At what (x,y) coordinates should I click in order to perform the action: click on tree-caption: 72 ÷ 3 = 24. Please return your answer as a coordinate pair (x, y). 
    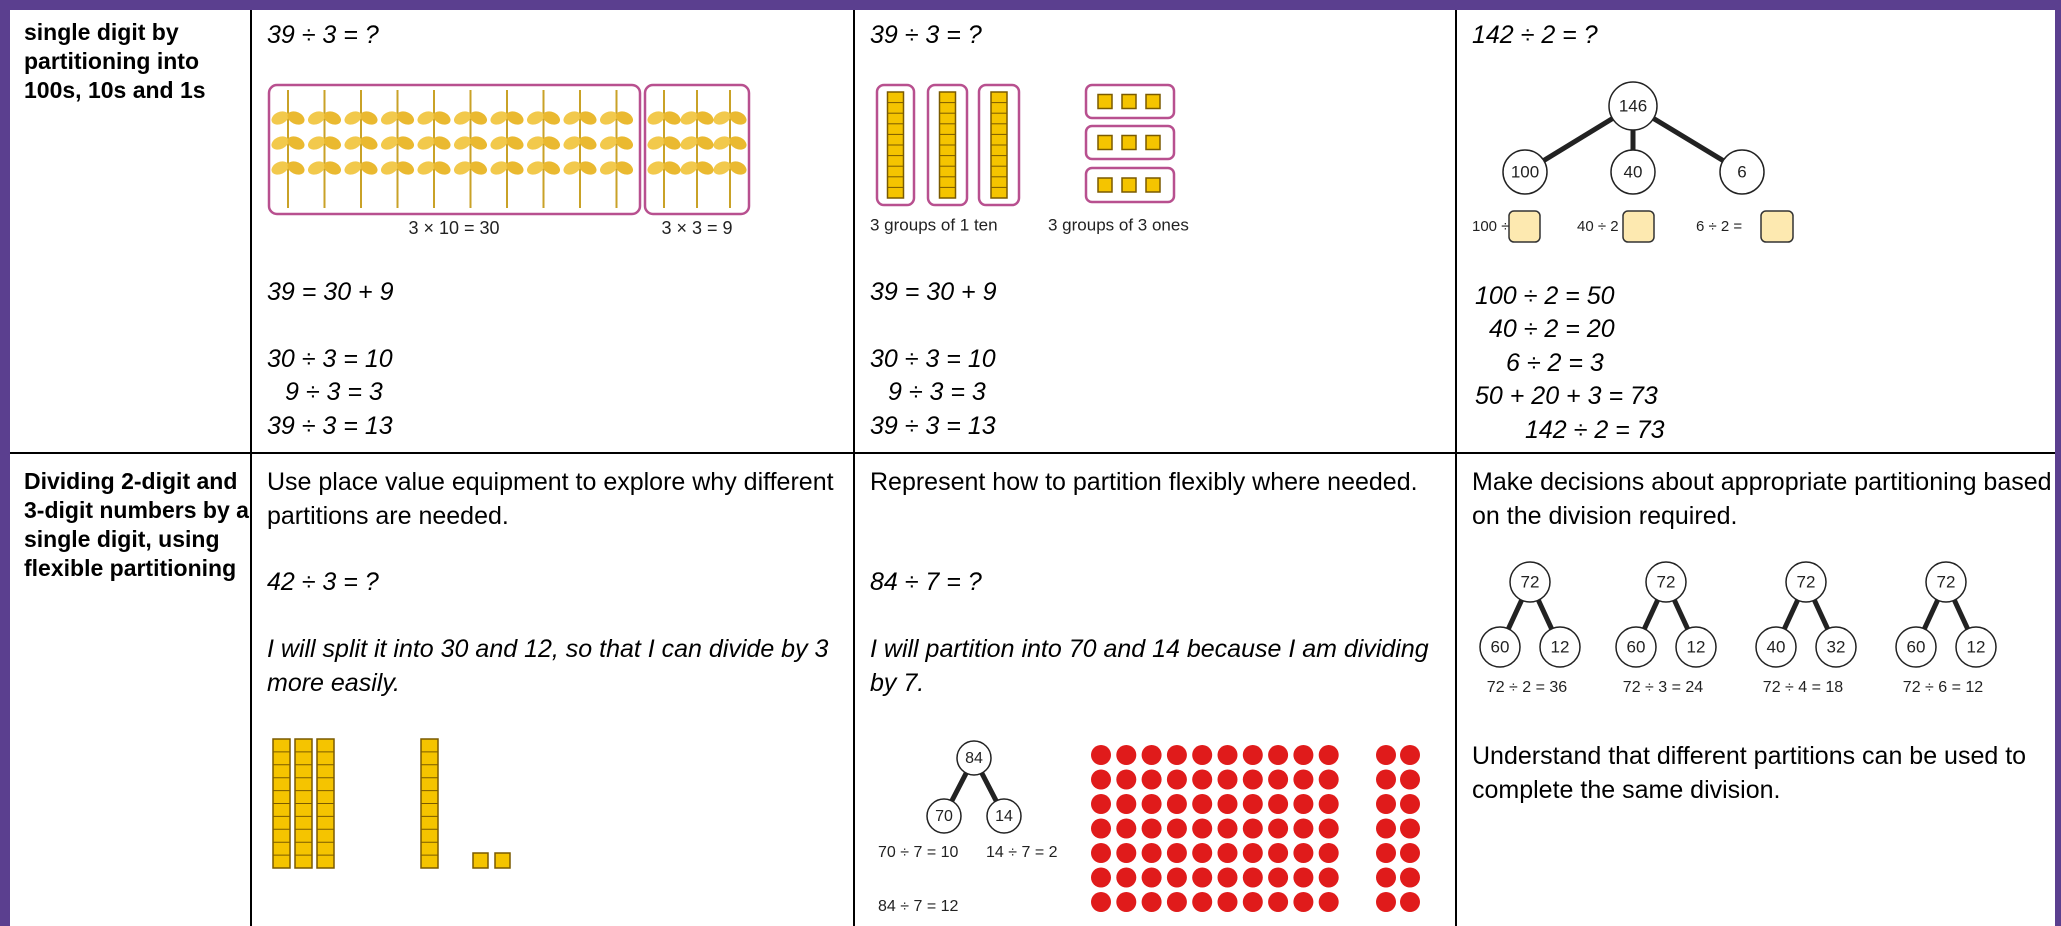
    Looking at the image, I should click on (1663, 687).